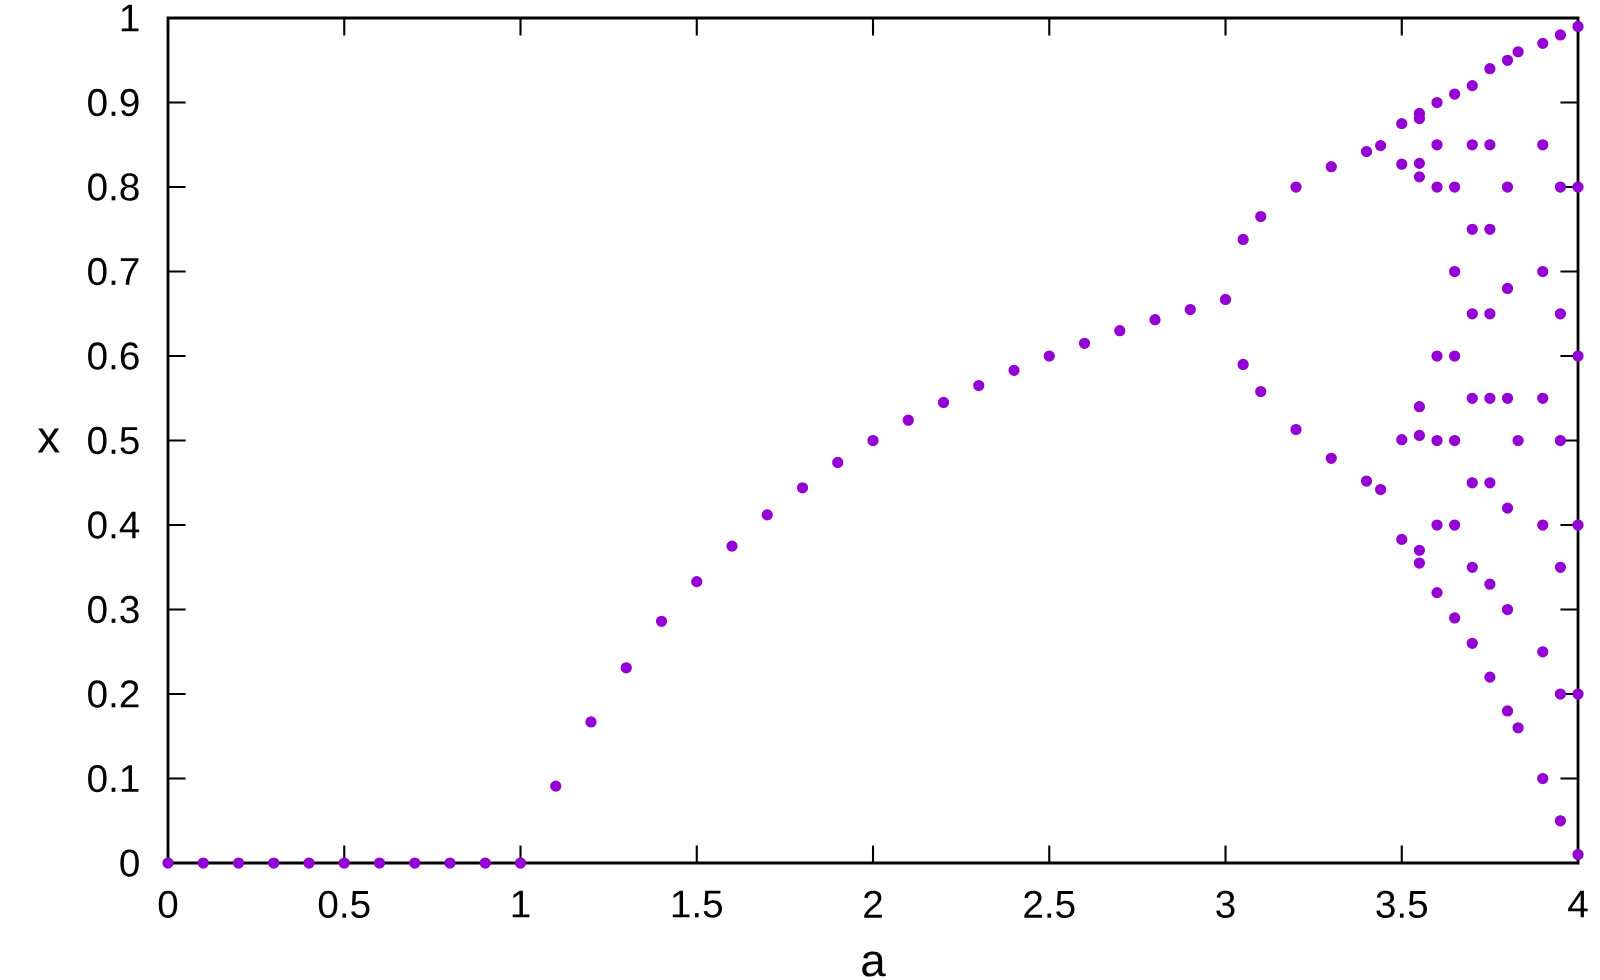 The height and width of the screenshot is (980, 1600). Describe the element at coordinates (113, 187) in the screenshot. I see `y-tick-label: 0.8` at that location.